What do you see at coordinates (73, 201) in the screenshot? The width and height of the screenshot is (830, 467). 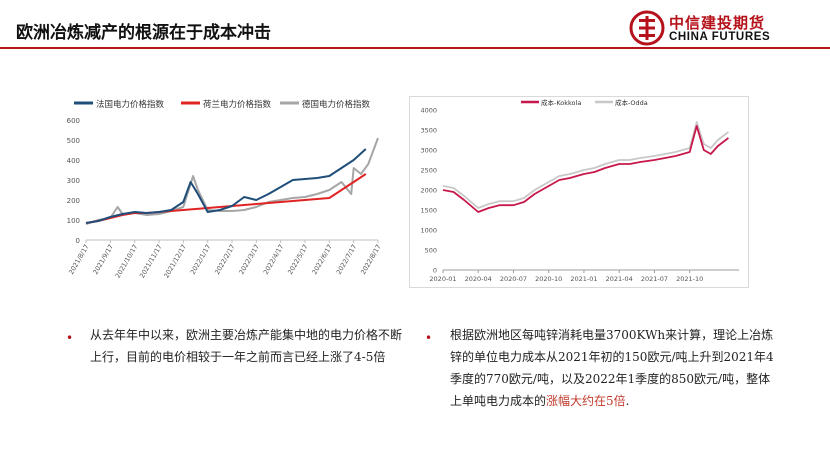 I see `y-tick-label: 200` at bounding box center [73, 201].